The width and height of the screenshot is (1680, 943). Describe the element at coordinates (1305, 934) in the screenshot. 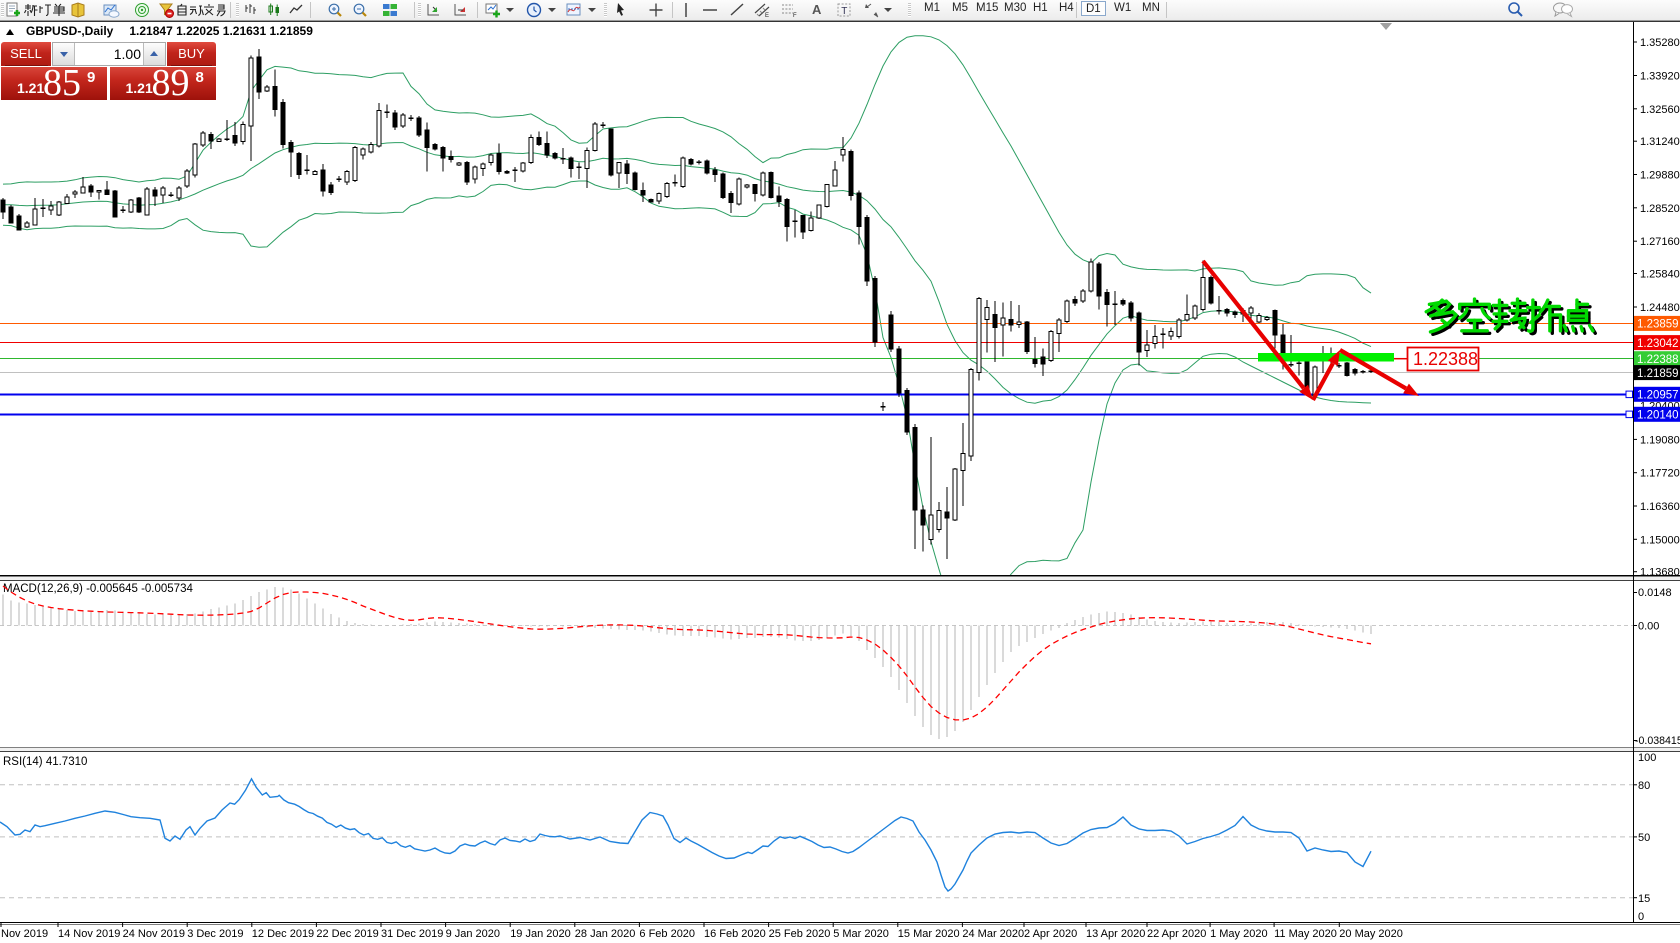

I see `svg-text: 11 May 2020` at that location.